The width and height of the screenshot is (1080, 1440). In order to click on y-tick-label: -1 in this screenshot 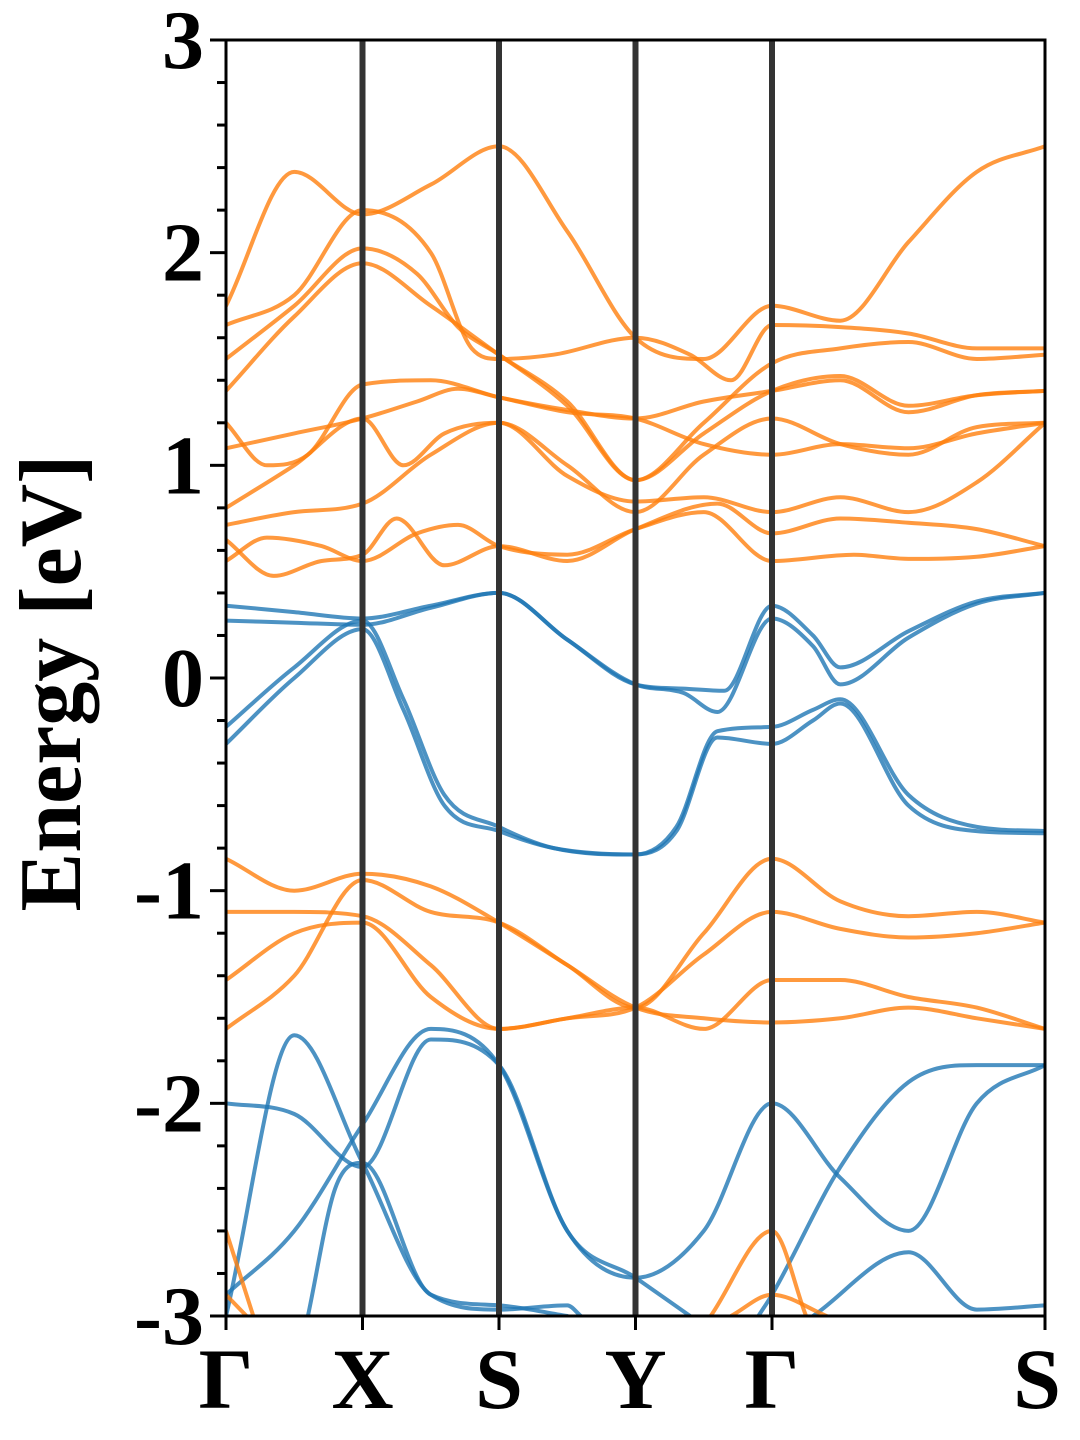, I will do `click(169, 891)`.